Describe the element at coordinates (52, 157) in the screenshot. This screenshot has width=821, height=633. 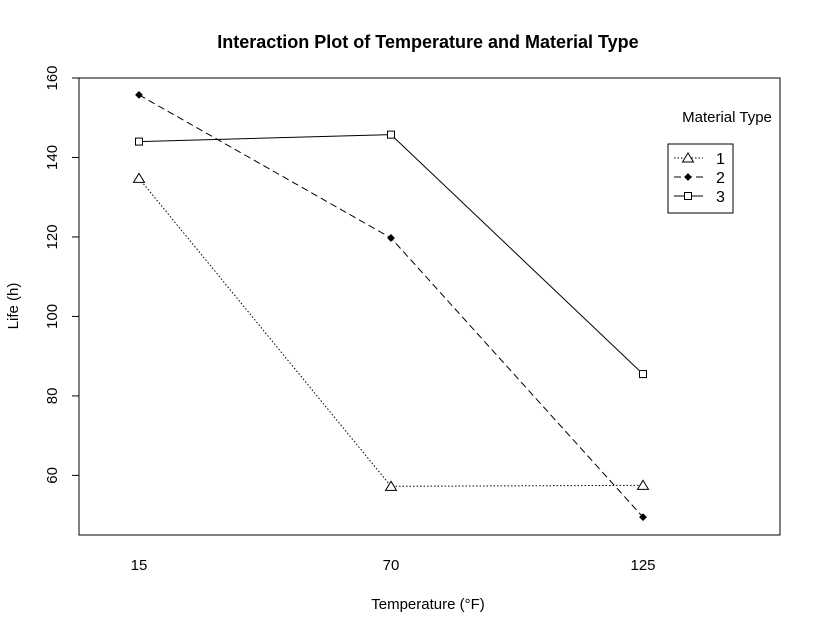
I see `y-tick-label: 140` at that location.